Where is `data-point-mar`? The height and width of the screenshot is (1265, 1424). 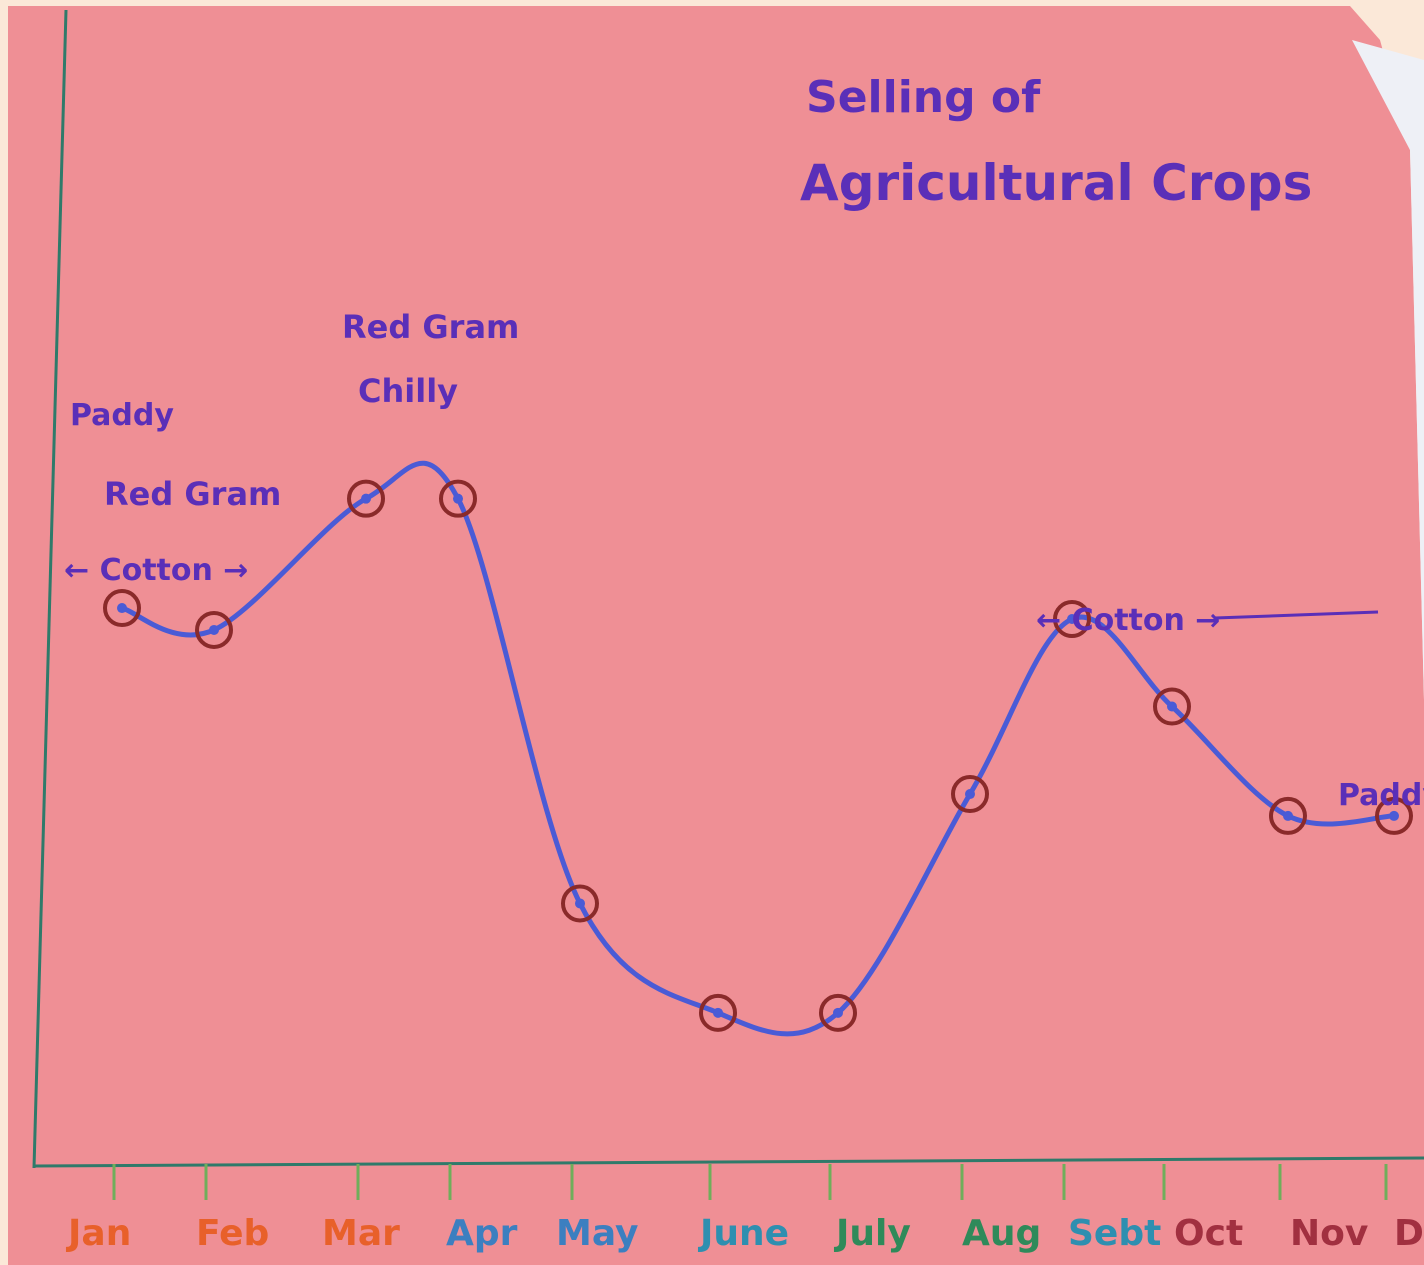
data-point-mar is located at coordinates (366, 498).